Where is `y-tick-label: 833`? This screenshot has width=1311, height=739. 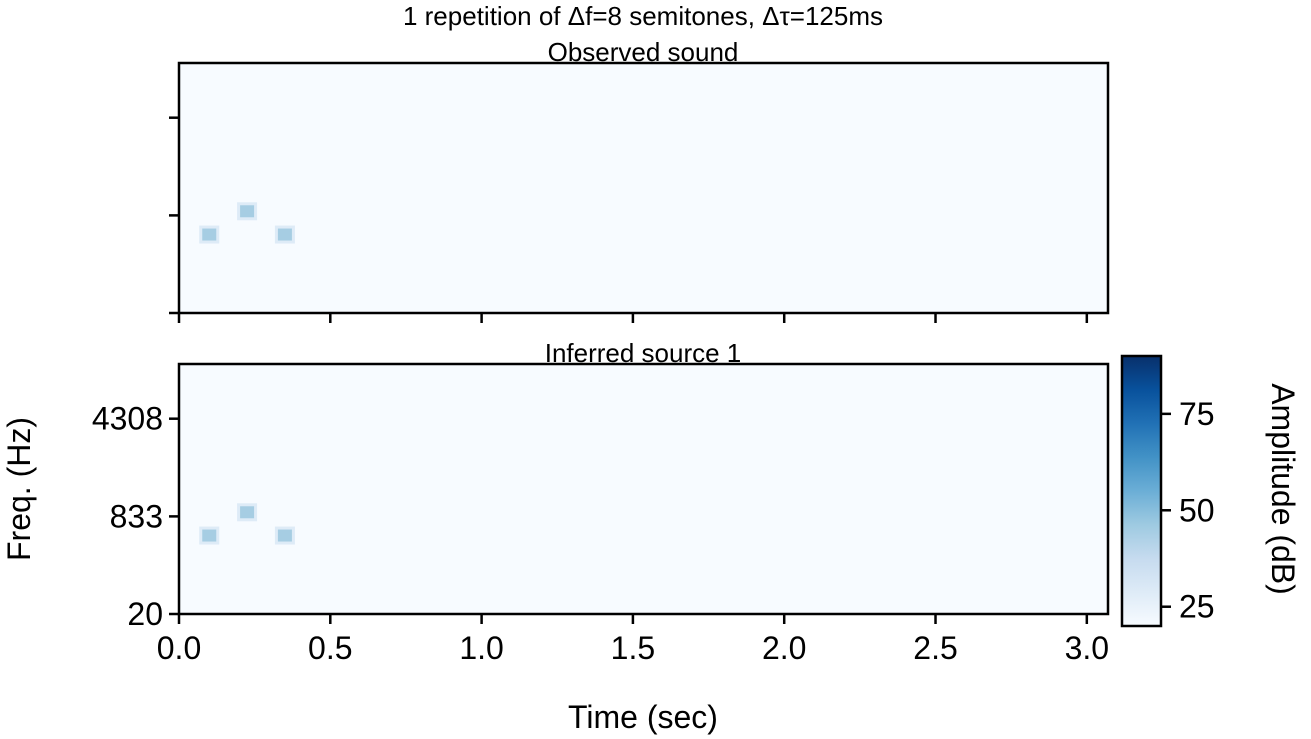
y-tick-label: 833 is located at coordinates (136, 516).